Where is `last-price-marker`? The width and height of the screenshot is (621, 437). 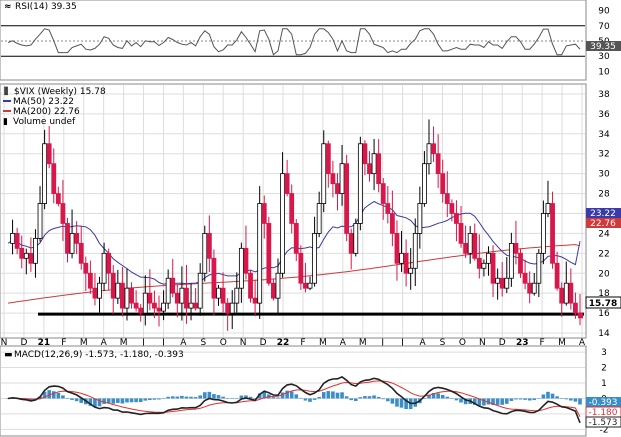
last-price-marker is located at coordinates (580, 316).